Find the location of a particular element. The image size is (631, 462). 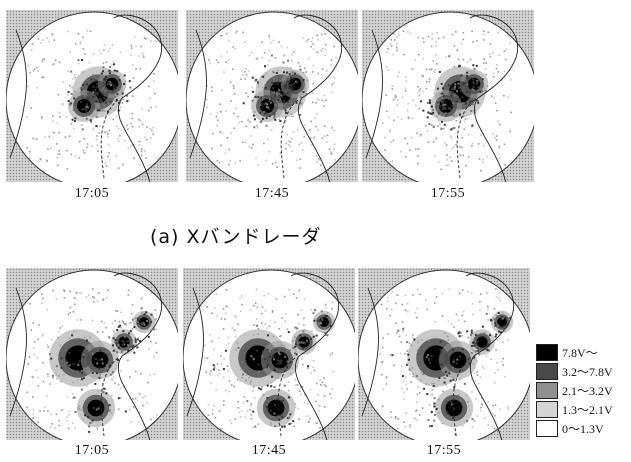

radar-panel-b2 is located at coordinates (269, 354).